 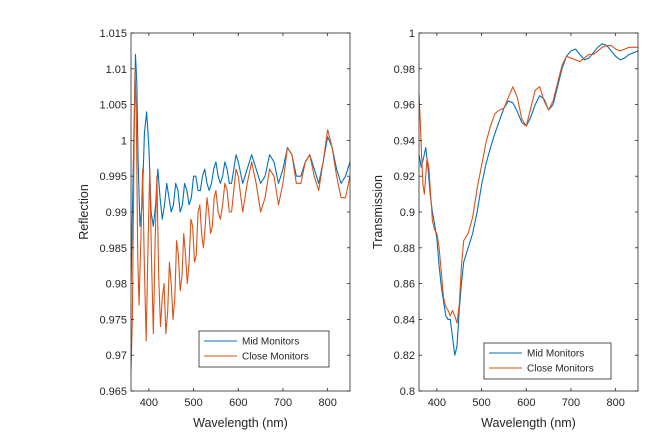 What do you see at coordinates (407, 392) in the screenshot?
I see `y-tick-label: 0.8` at bounding box center [407, 392].